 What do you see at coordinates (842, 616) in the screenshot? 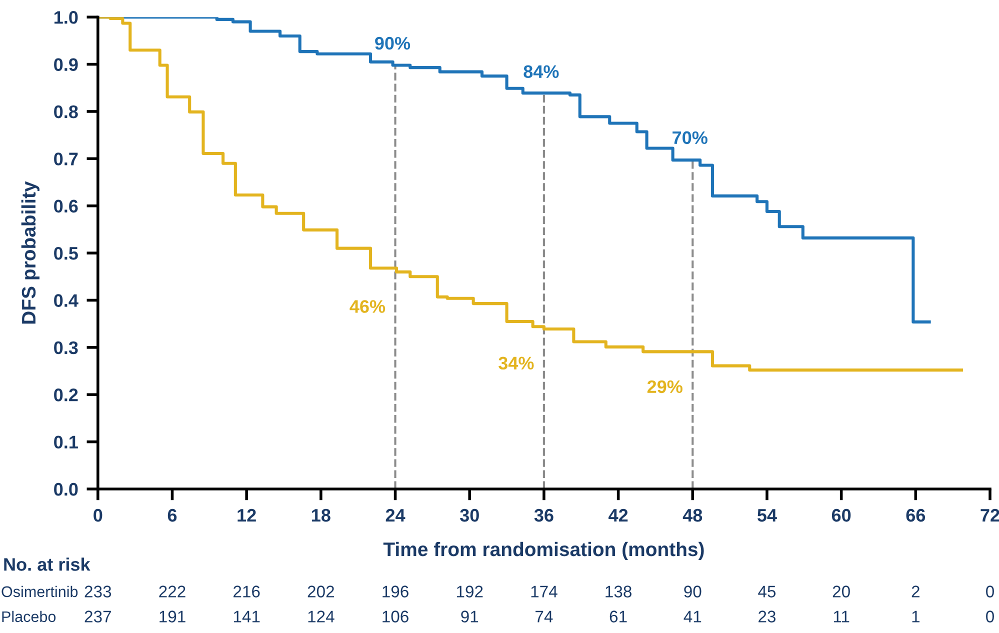
I see `text: 11` at bounding box center [842, 616].